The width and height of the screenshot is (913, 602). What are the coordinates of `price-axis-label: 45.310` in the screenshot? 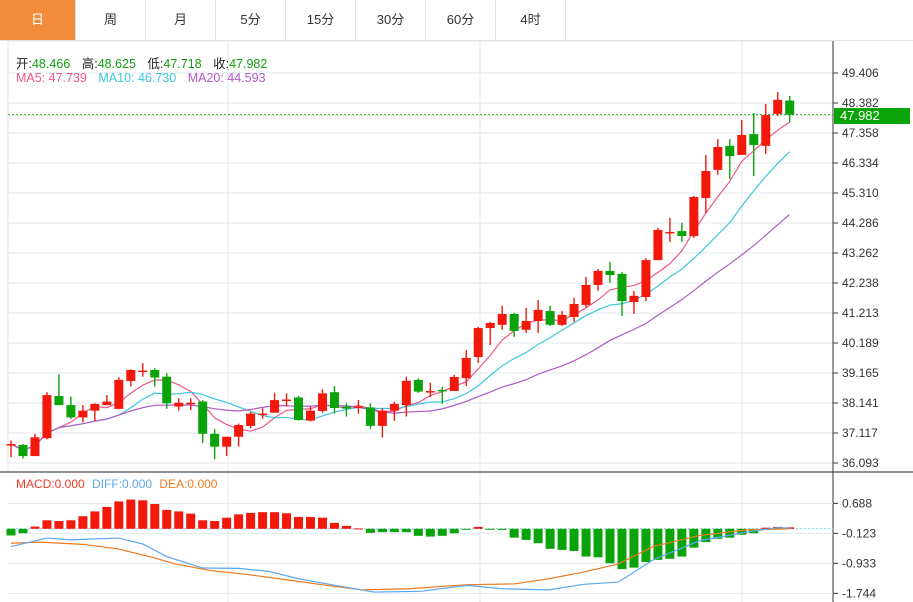 It's located at (860, 193).